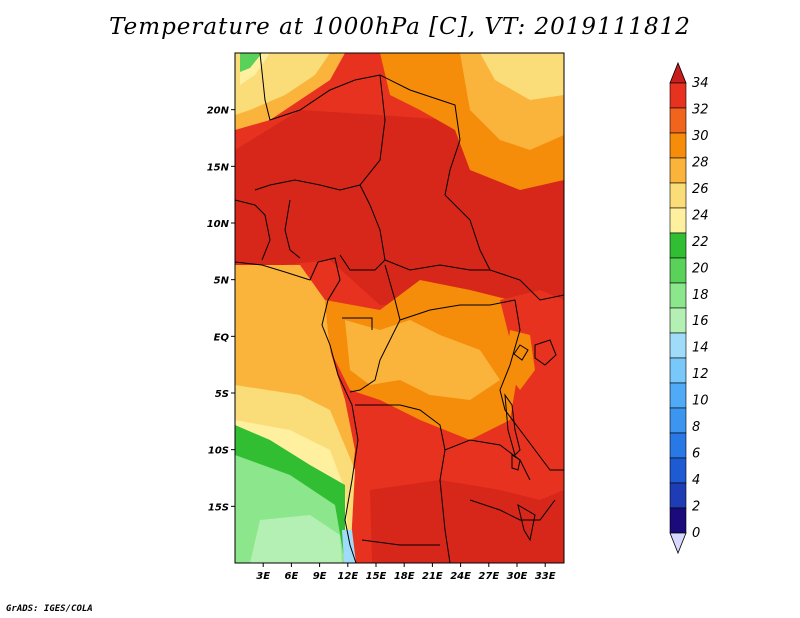 This screenshot has height=618, width=800. What do you see at coordinates (678, 72) in the screenshot?
I see `colorbar-max-arrow` at bounding box center [678, 72].